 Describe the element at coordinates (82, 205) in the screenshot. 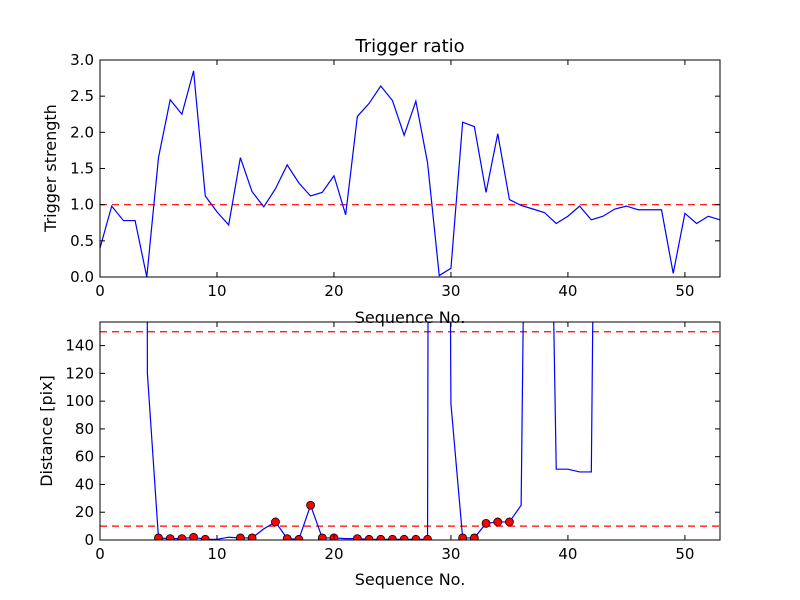

I see `y-tick-label: 1.0` at that location.